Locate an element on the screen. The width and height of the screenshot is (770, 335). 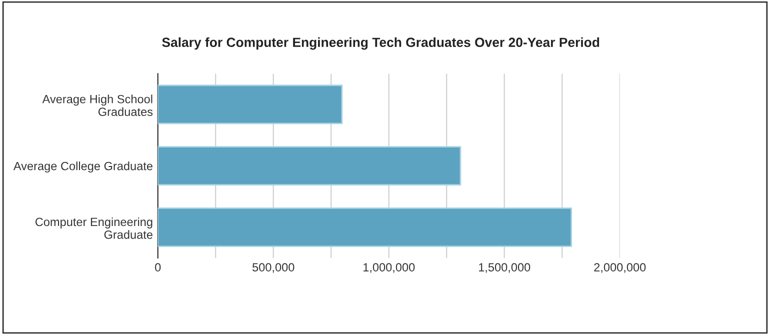
y-tick-label: Computer Engineering Graduate is located at coordinates (93, 228).